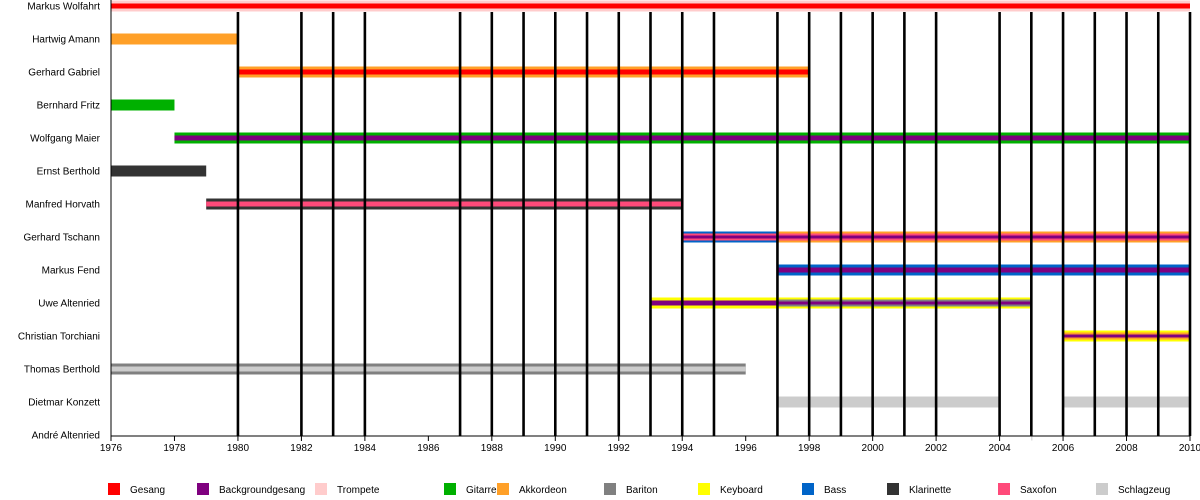 The width and height of the screenshot is (1200, 500). I want to click on member-label: Gerhard Gabriel, so click(64, 73).